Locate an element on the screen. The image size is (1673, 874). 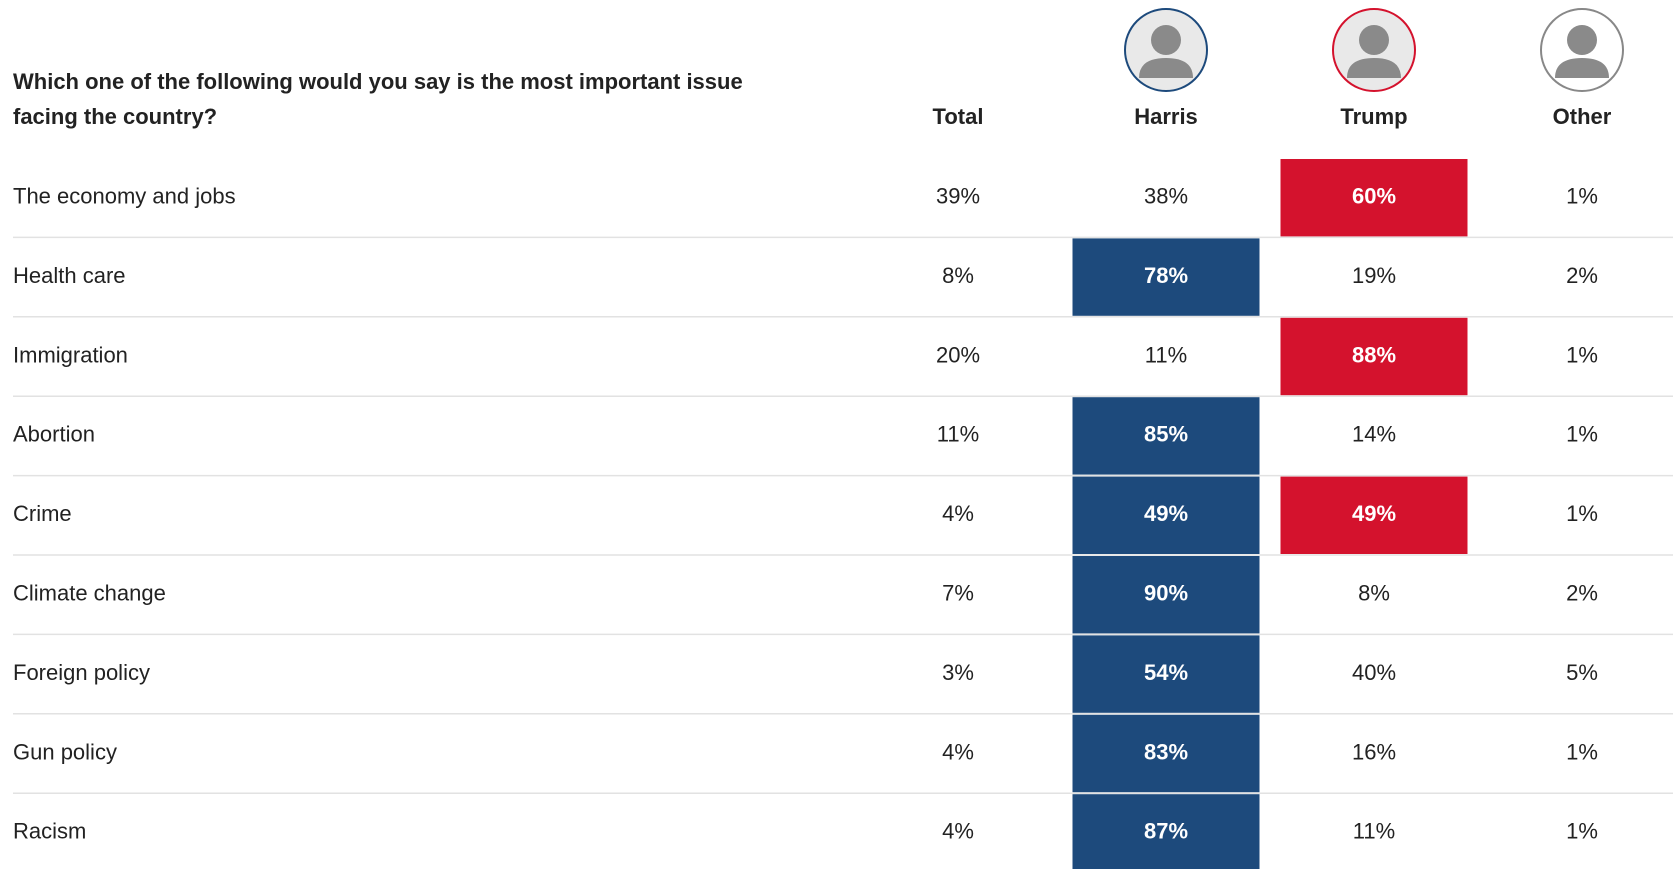
question-line: facing the country? is located at coordinates (115, 116).